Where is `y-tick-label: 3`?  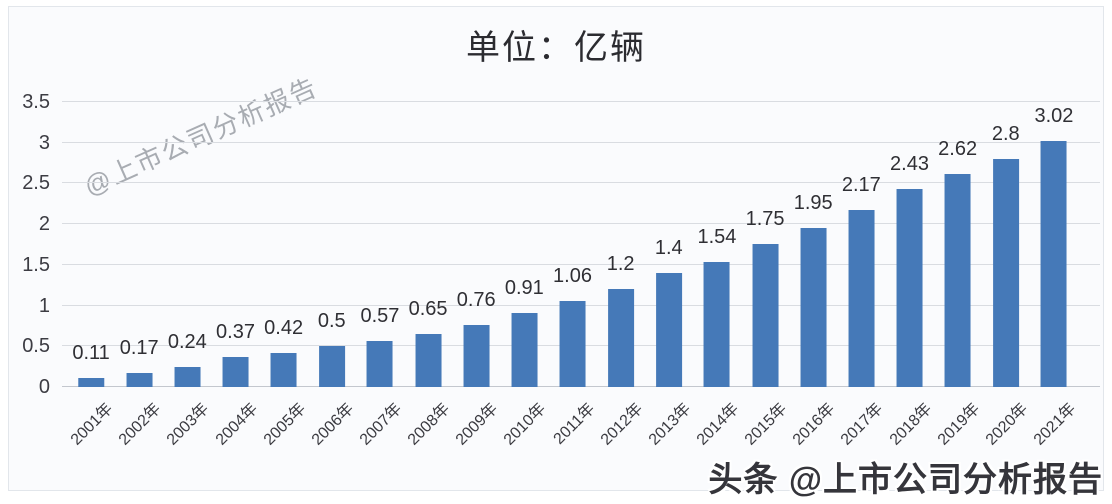
y-tick-label: 3 is located at coordinates (44, 142).